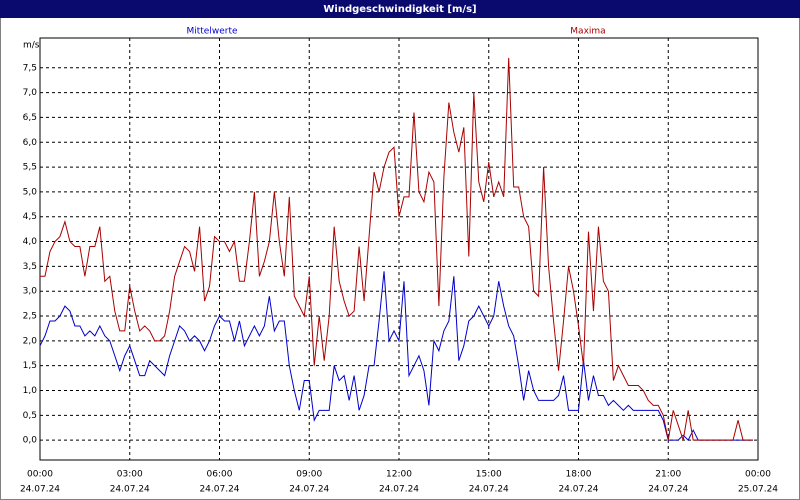  I want to click on y-tick-label: 6,5, so click(30, 118).